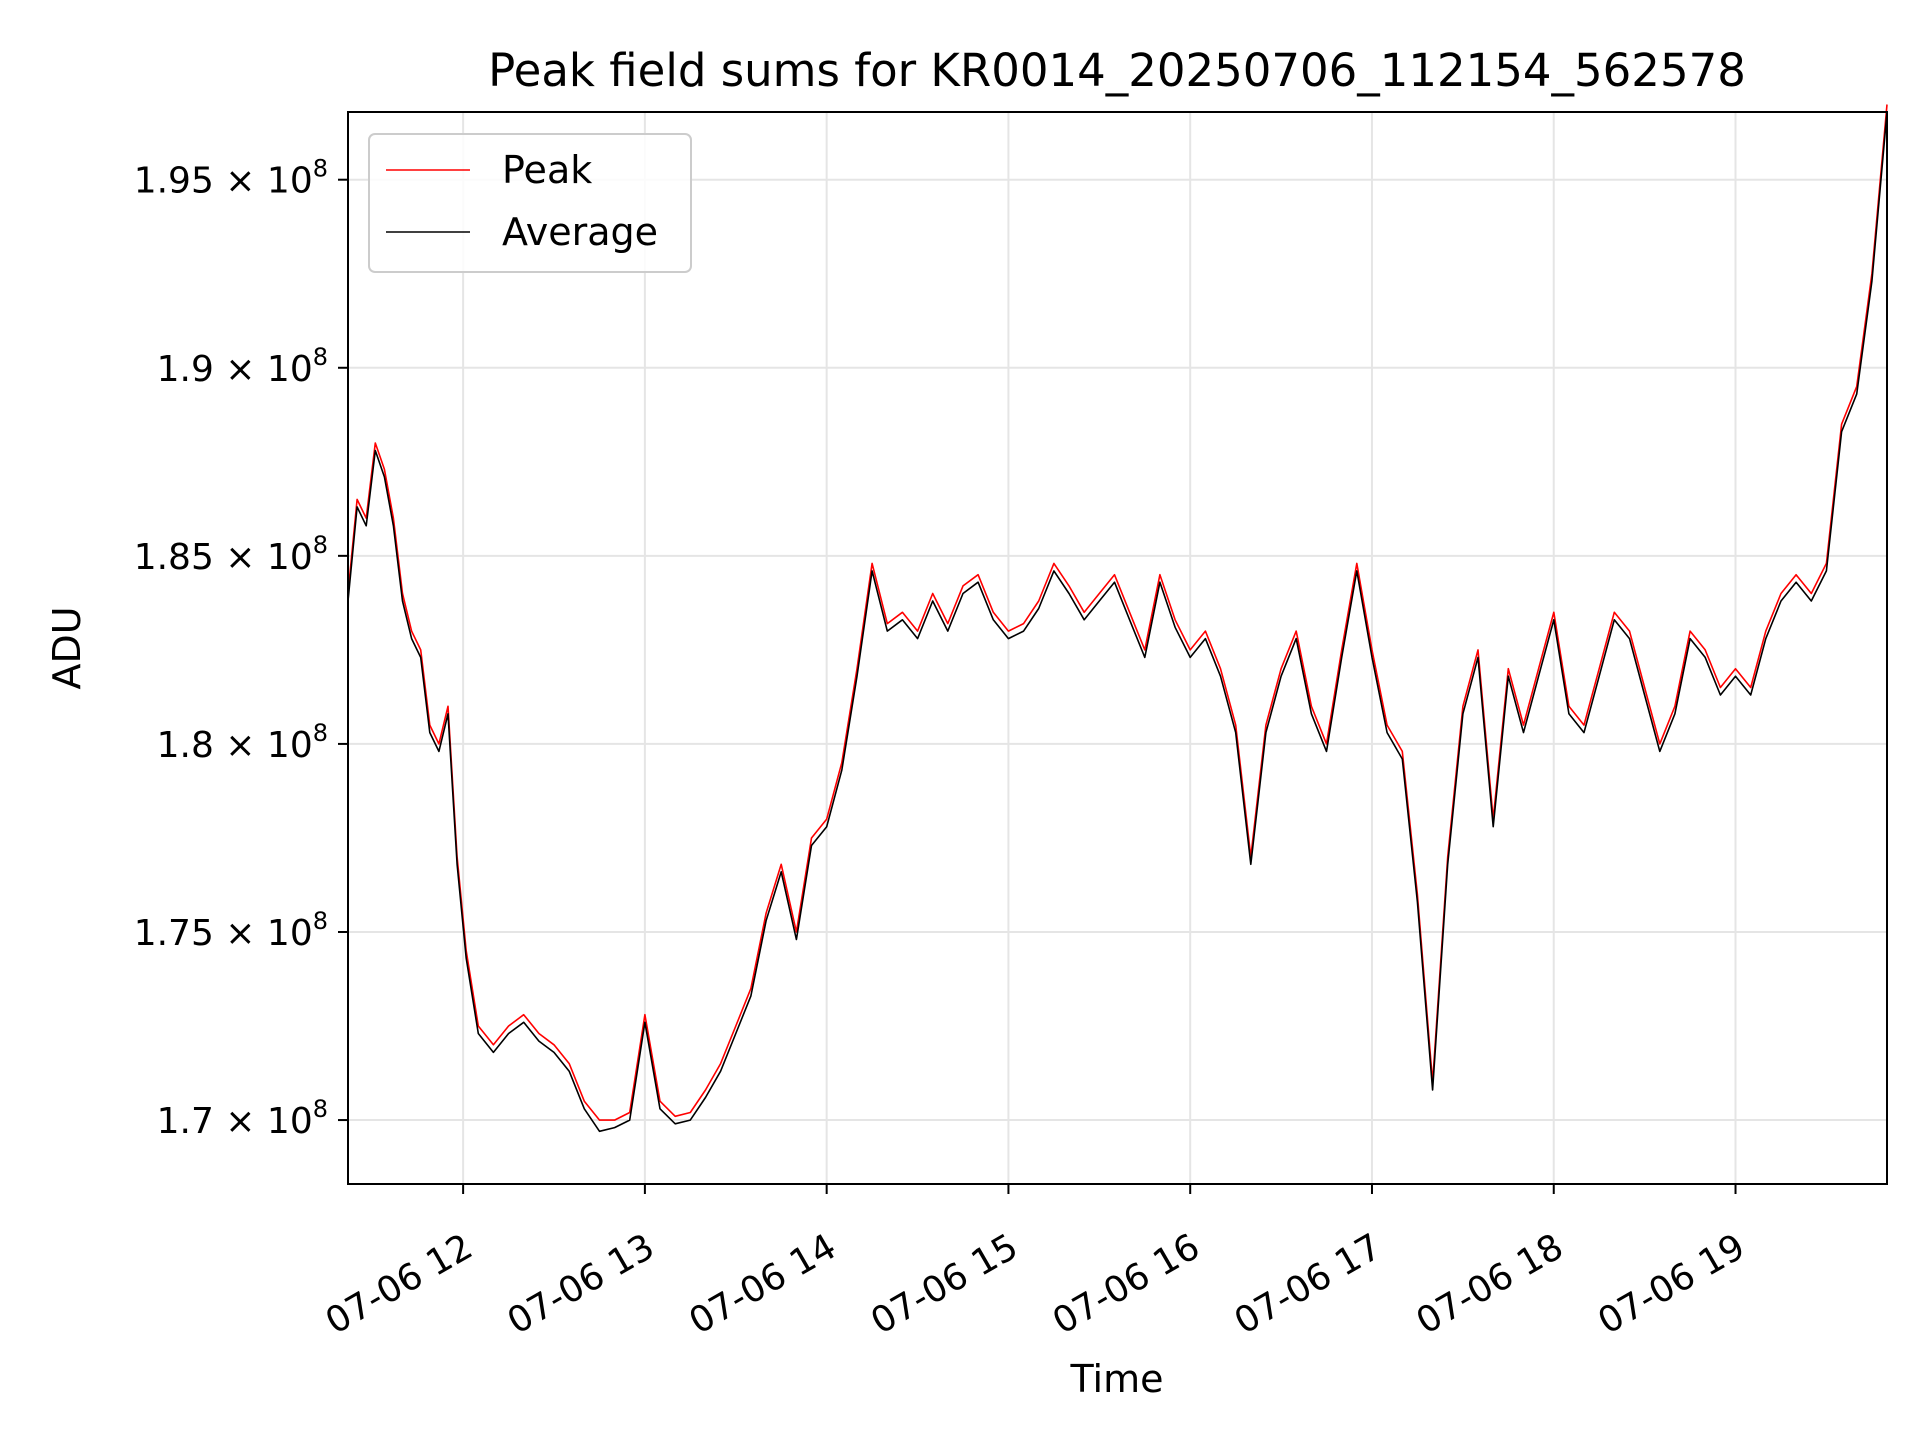  I want to click on y-tick-label: 1.95 × 10⁸, so click(231, 178).